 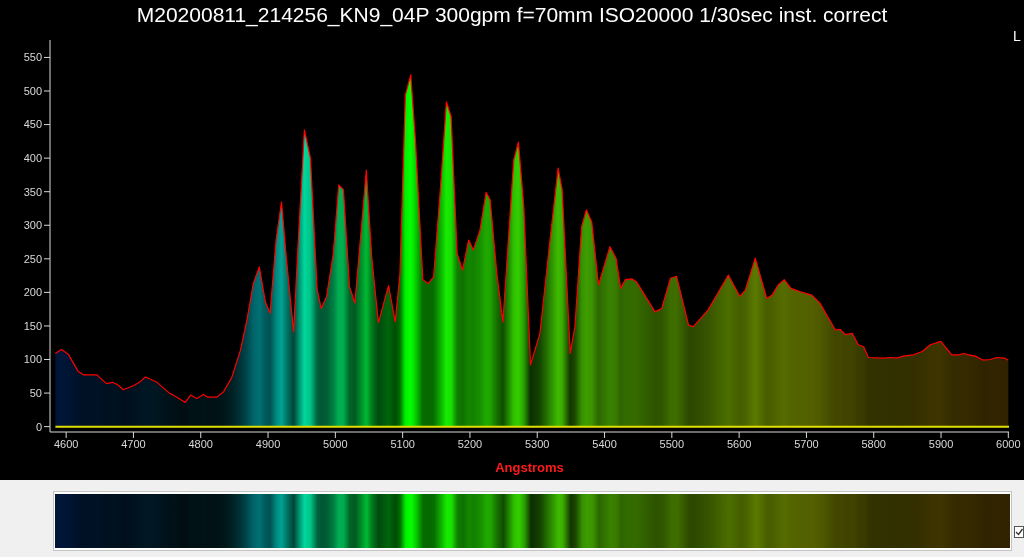 I want to click on y-tick-label: 250, so click(x=32, y=258).